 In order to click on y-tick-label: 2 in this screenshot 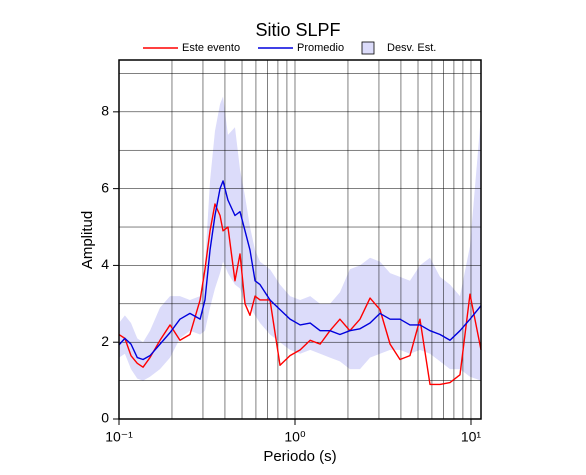, I will do `click(105, 341)`.